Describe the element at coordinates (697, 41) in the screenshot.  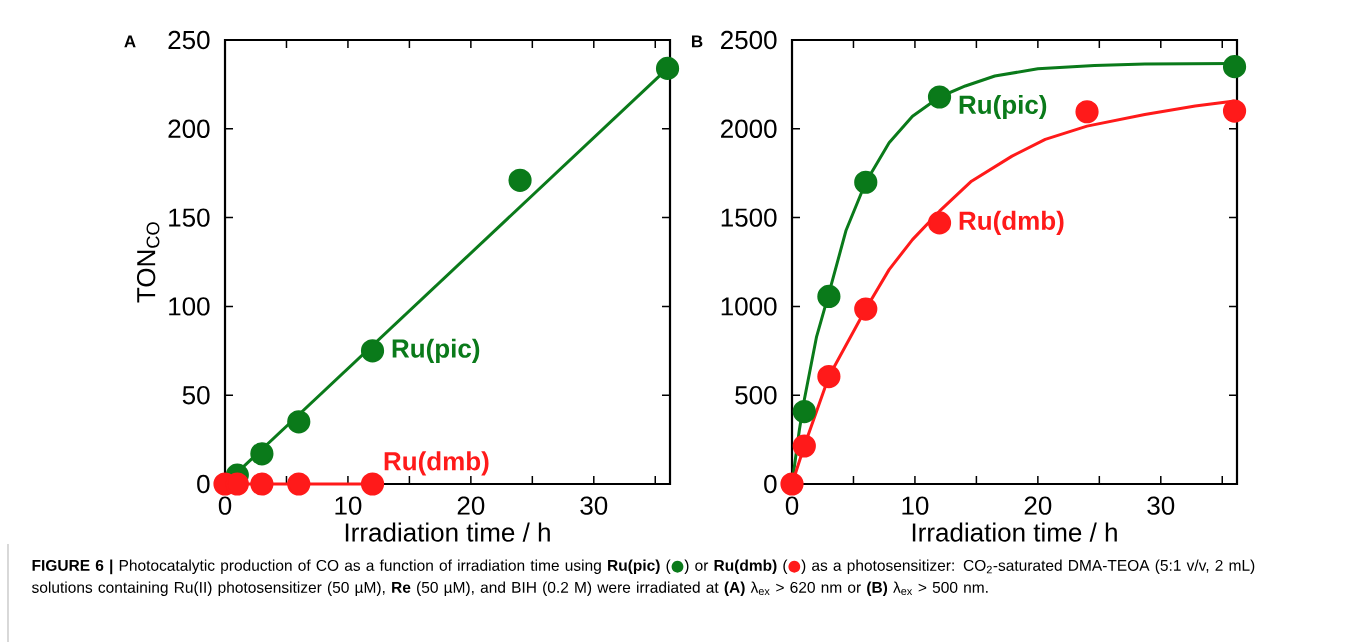
I see `text: B` at that location.